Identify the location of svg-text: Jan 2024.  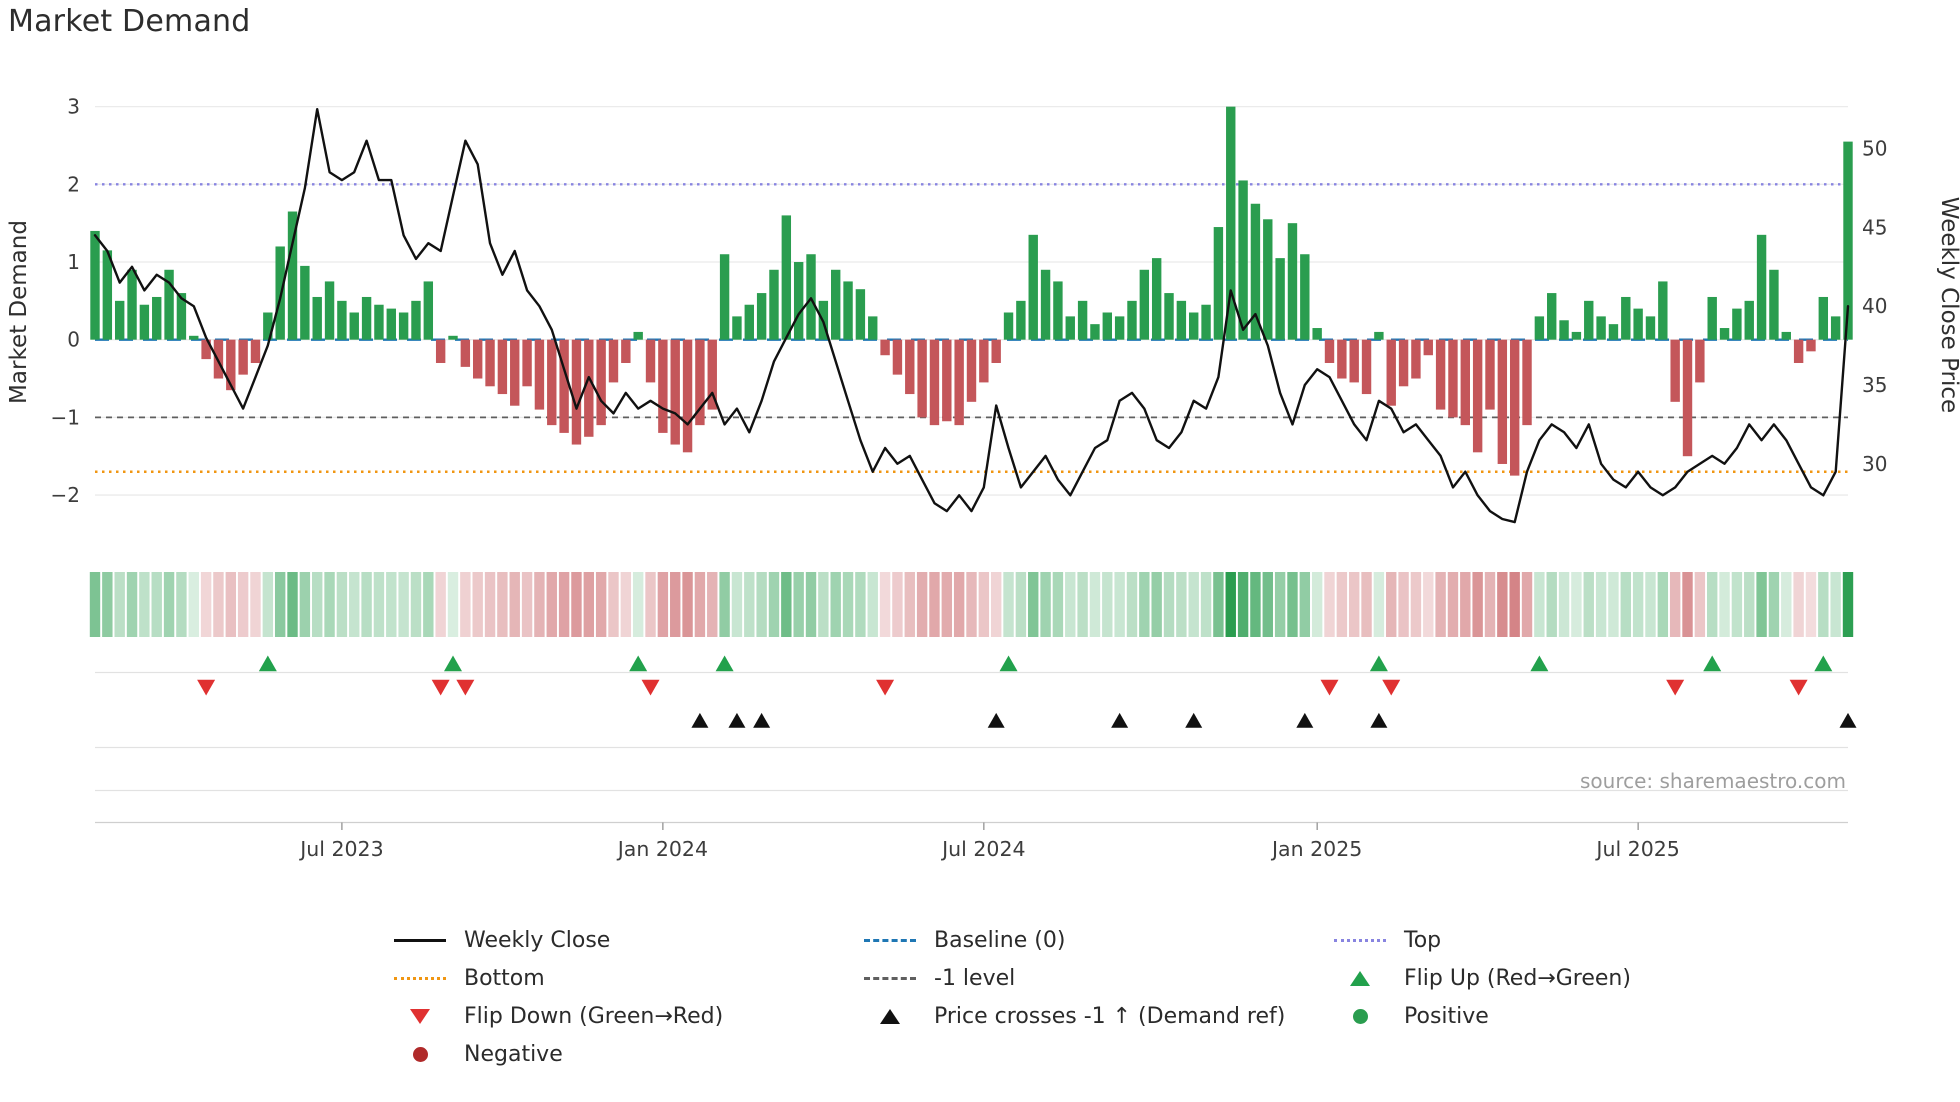
(662, 849).